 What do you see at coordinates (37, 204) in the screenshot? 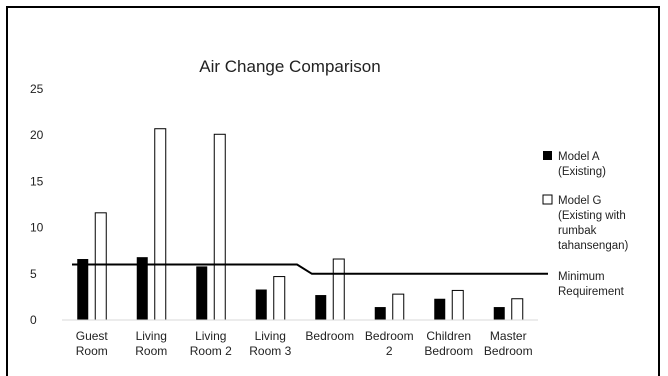
I see `y-axis-ticks: 0 5 10 15 20 25` at bounding box center [37, 204].